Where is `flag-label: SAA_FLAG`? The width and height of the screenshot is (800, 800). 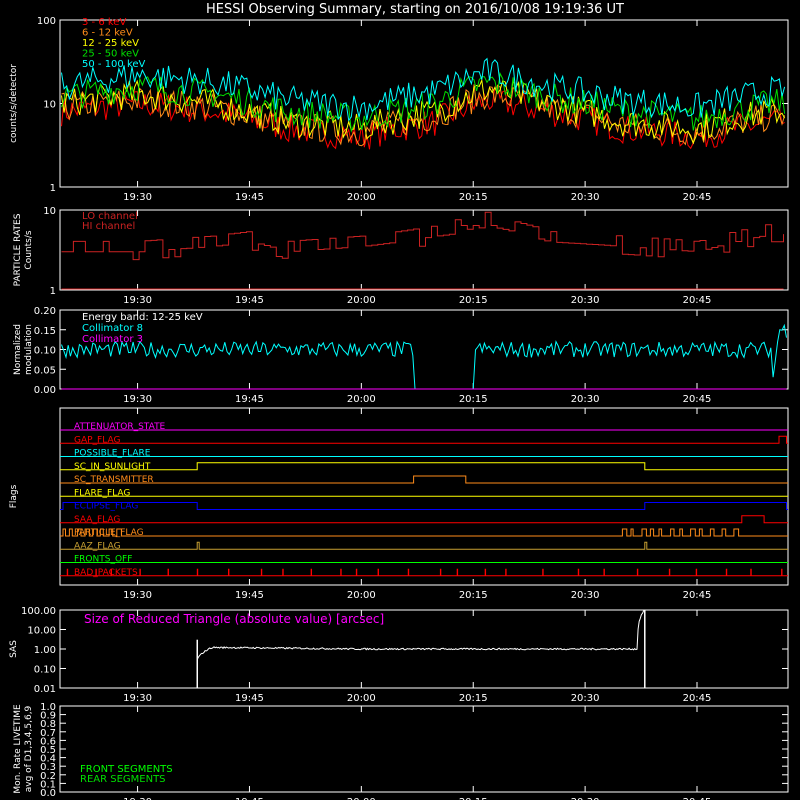
flag-label: SAA_FLAG is located at coordinates (97, 520).